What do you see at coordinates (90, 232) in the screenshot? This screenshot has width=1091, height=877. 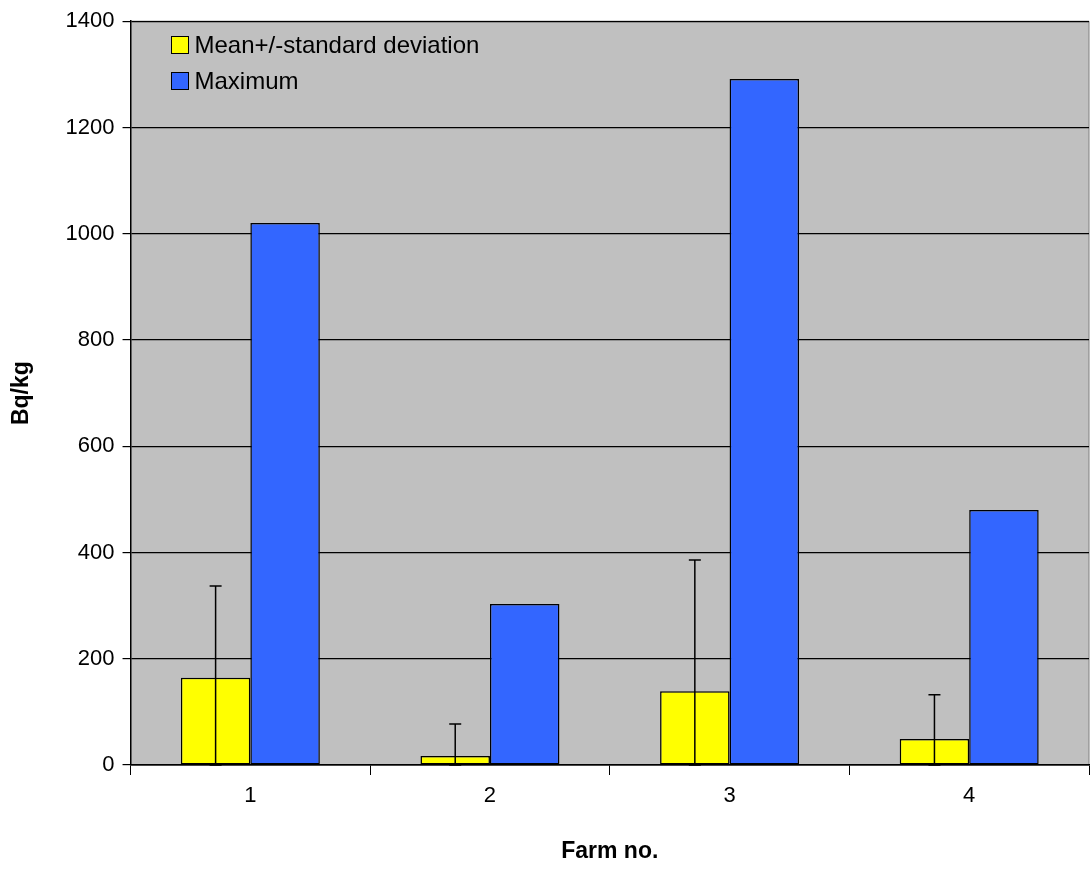 I see `y-tick-label: 1000` at bounding box center [90, 232].